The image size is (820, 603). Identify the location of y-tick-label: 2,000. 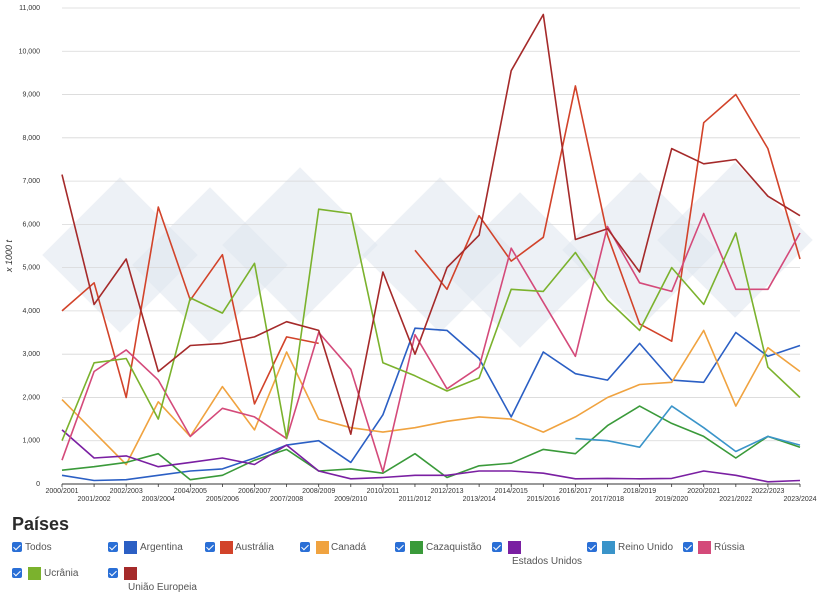
(31, 397).